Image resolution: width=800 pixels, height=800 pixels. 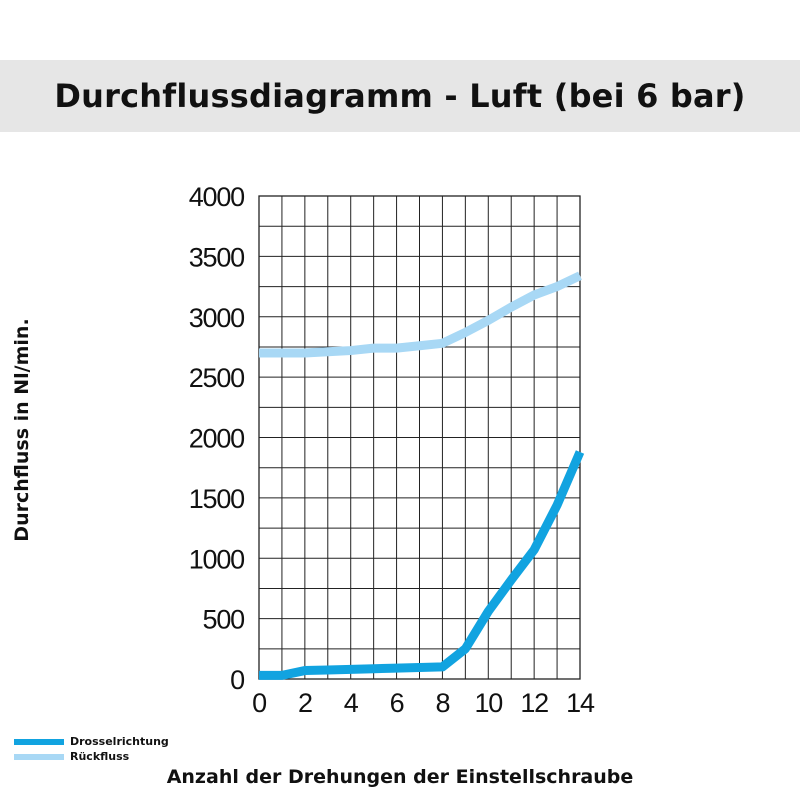 I want to click on legend-label: Rückfluss, so click(x=100, y=756).